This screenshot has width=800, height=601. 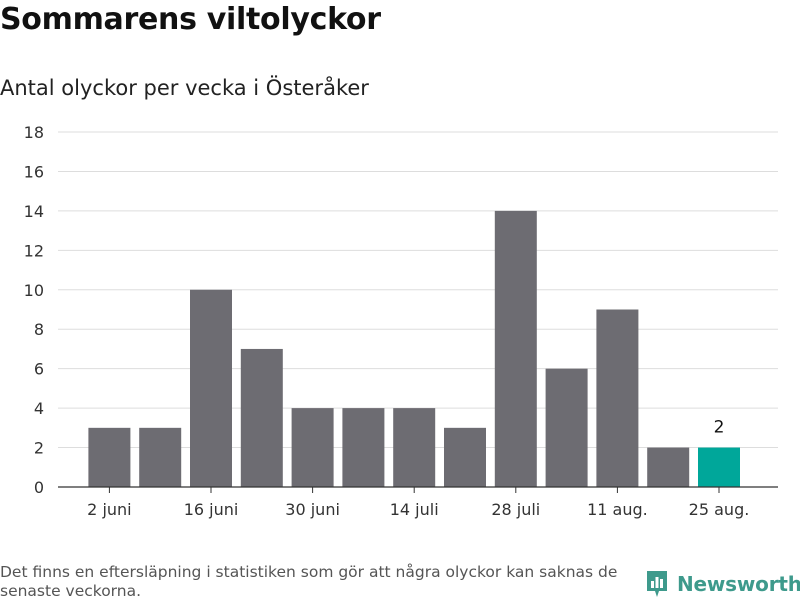 I want to click on y-tick-label: 12, so click(x=34, y=250).